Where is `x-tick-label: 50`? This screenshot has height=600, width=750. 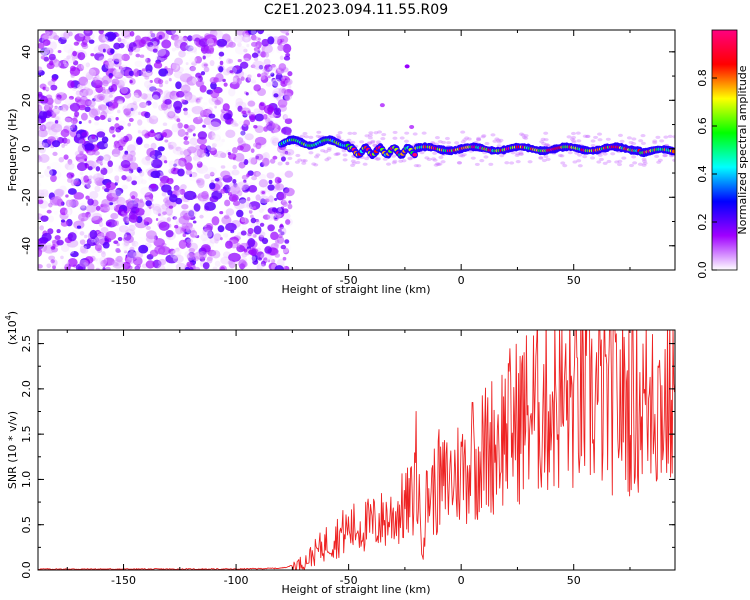 x-tick-label: 50 is located at coordinates (574, 580).